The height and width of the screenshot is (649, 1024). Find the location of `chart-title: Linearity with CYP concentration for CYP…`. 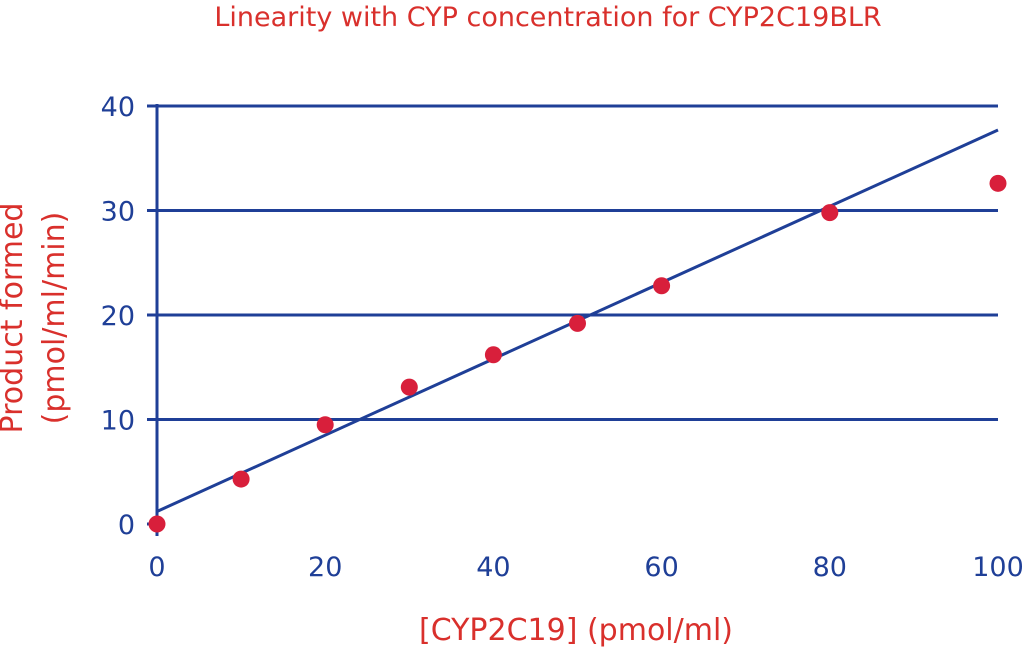

chart-title: Linearity with CYP concentration for CYP… is located at coordinates (547, 17).